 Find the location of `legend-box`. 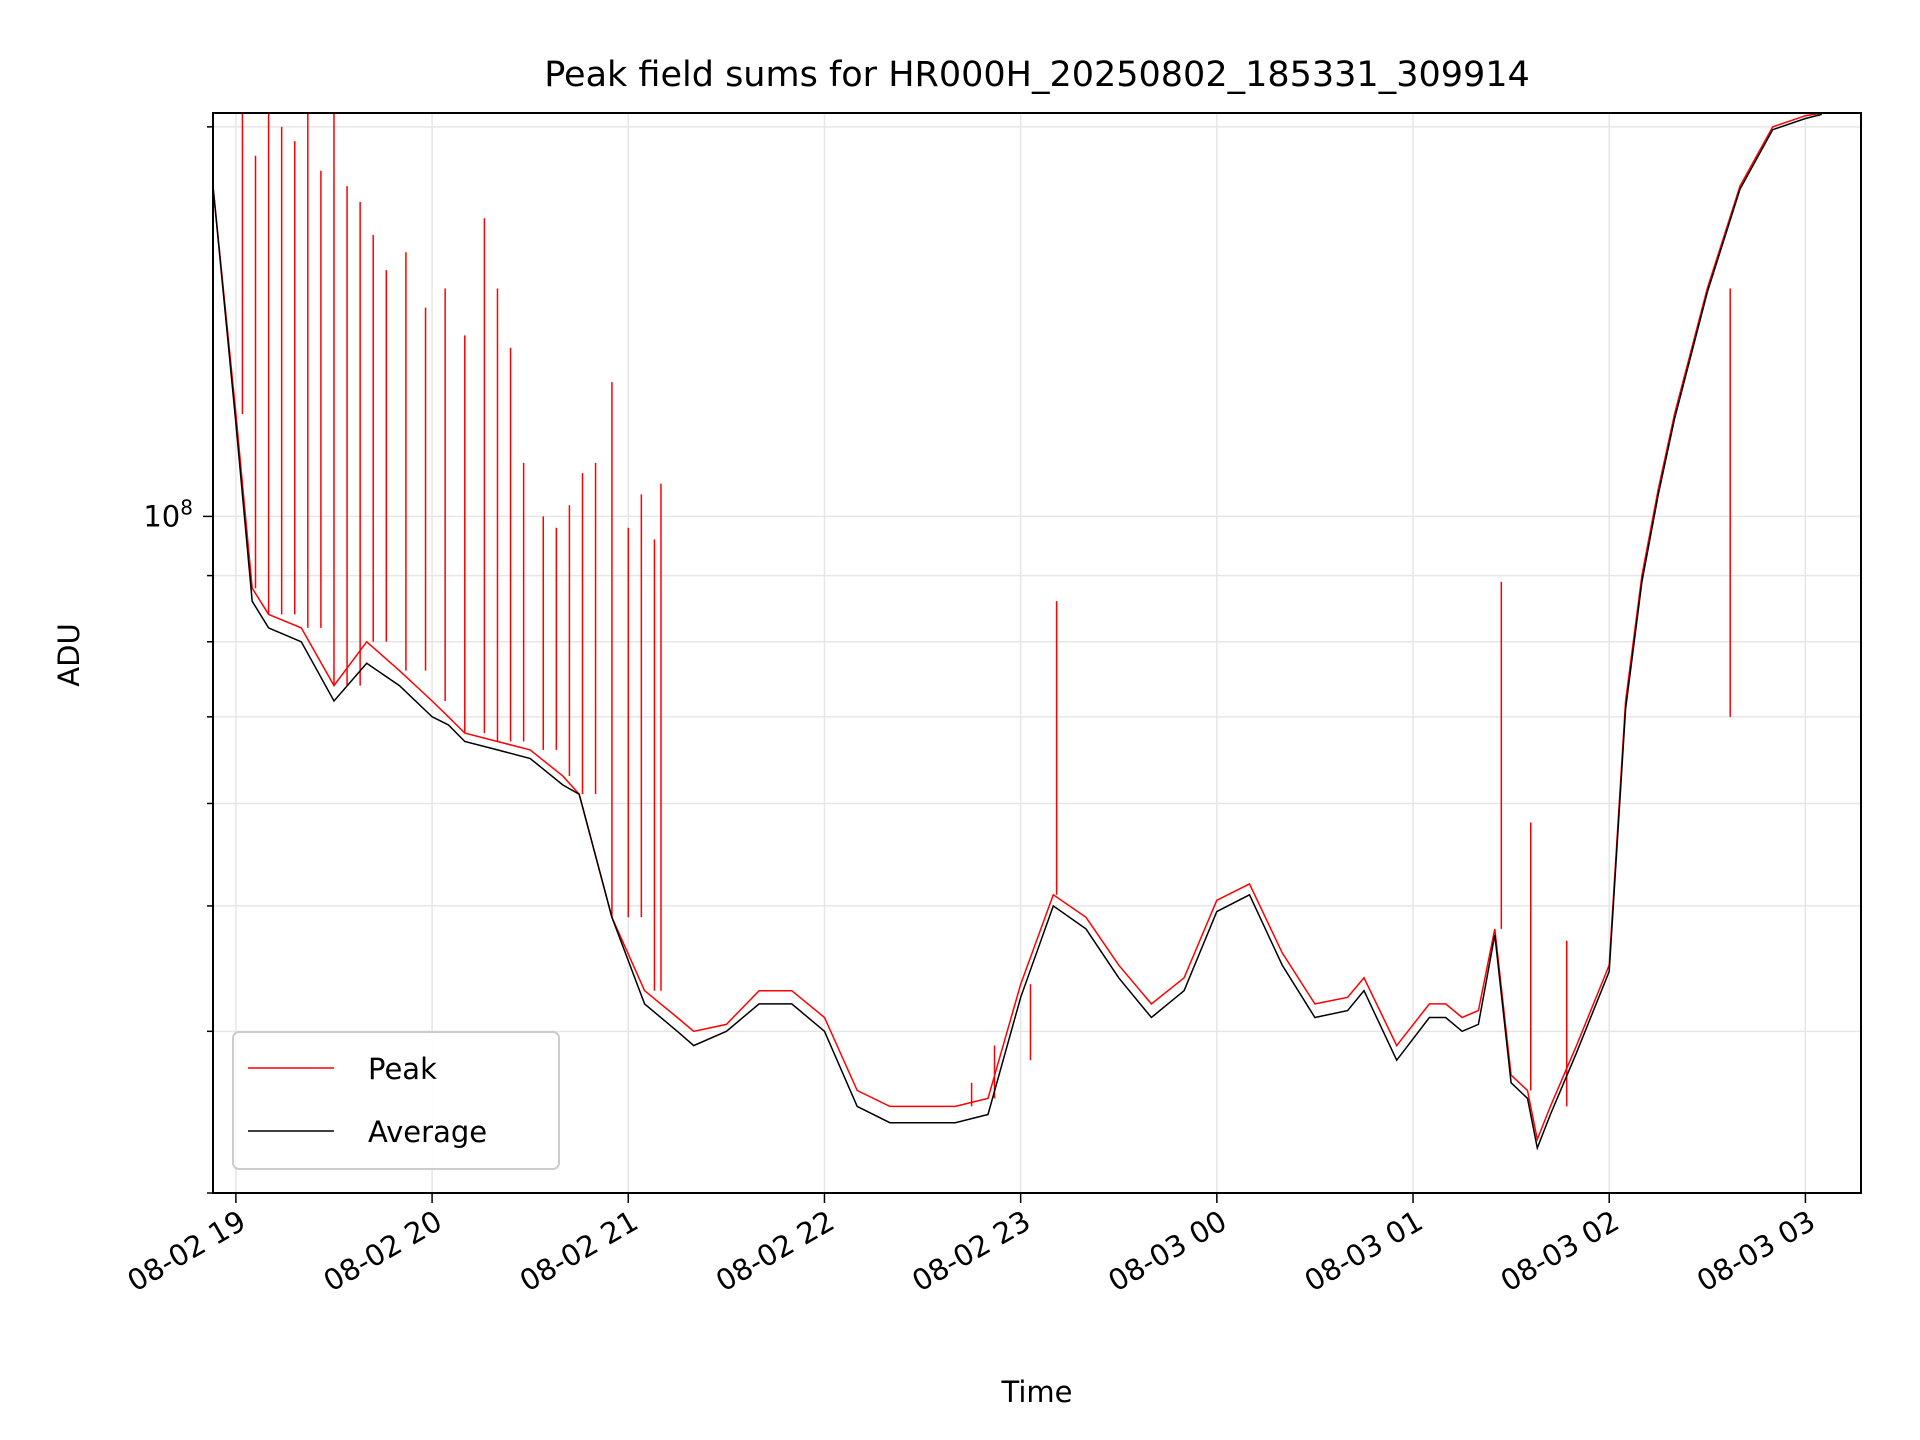

legend-box is located at coordinates (396, 1100).